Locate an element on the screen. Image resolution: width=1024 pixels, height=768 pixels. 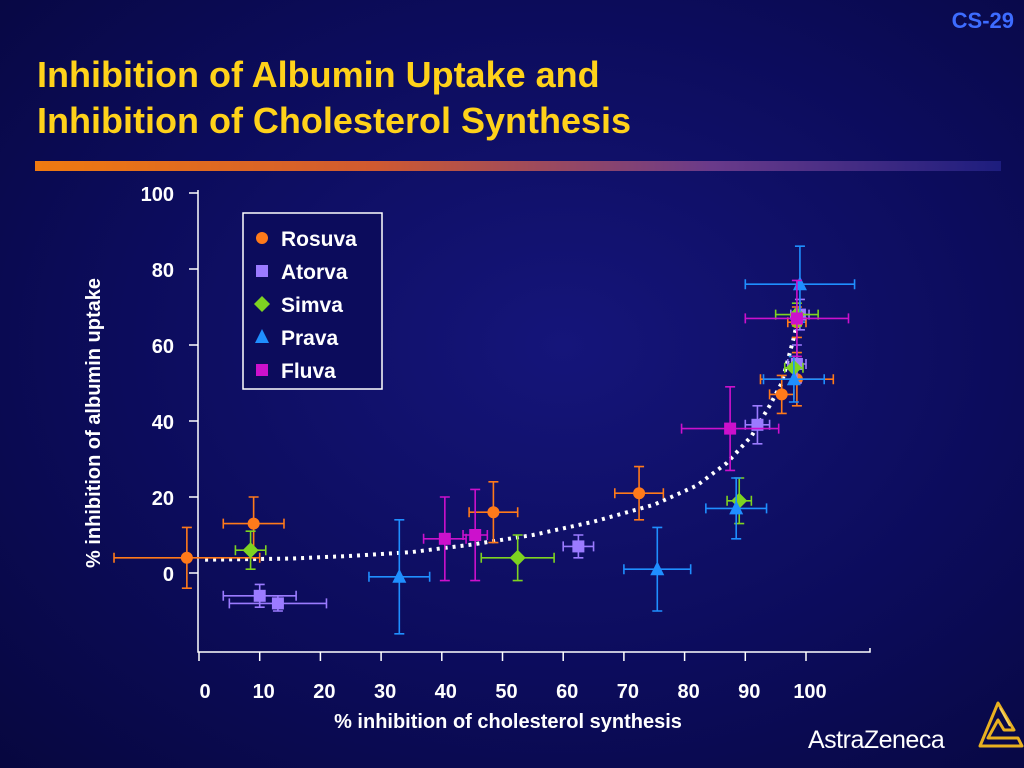
legend-rosuva-marker is located at coordinates (262, 238).